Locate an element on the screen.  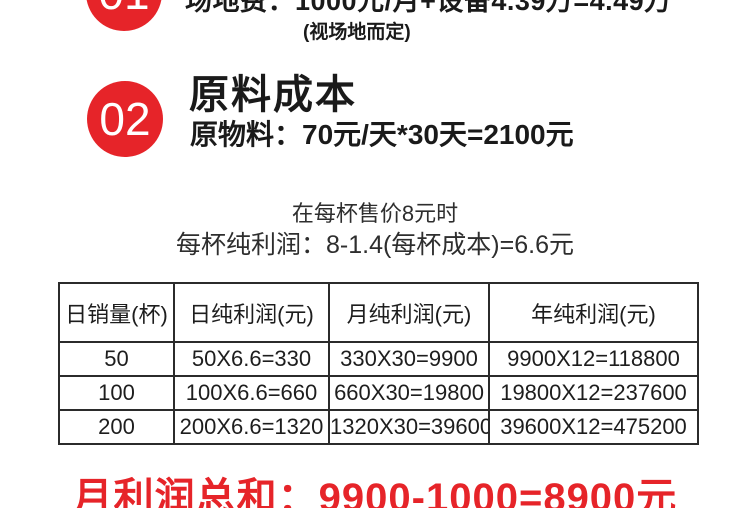
cell-daily-sales: 200 is located at coordinates (116, 427).